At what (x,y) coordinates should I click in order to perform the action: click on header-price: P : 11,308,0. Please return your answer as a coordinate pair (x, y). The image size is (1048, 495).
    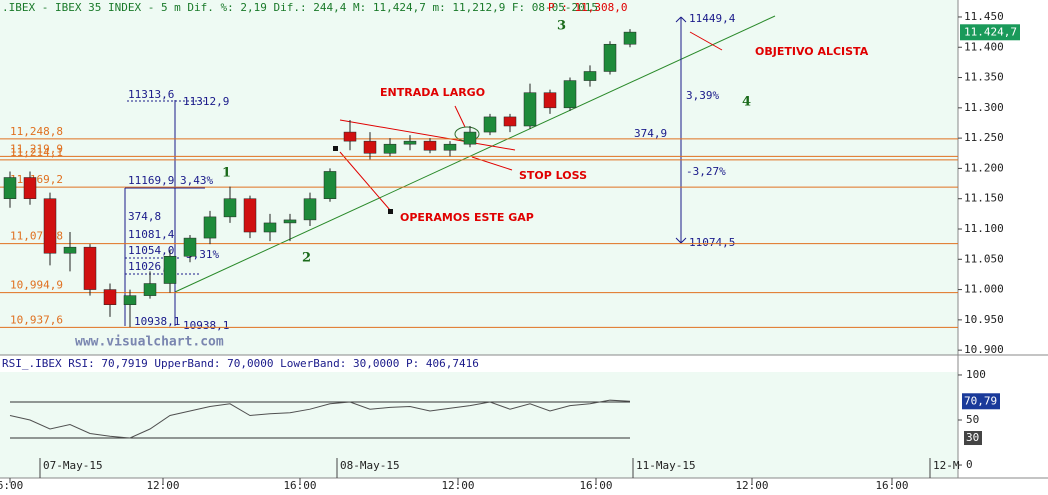
    Looking at the image, I should click on (587, 7).